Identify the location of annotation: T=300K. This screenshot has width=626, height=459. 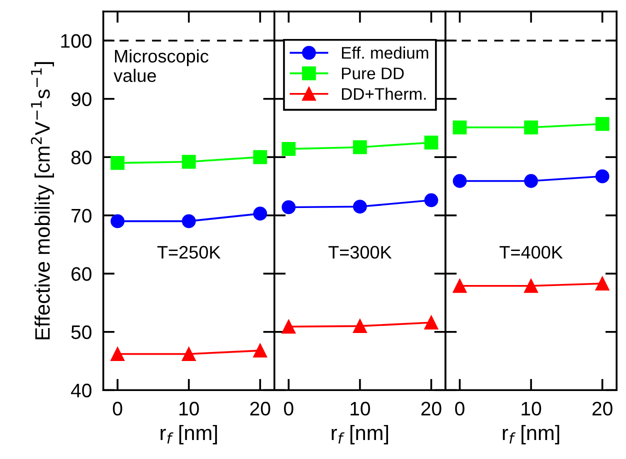
(360, 252).